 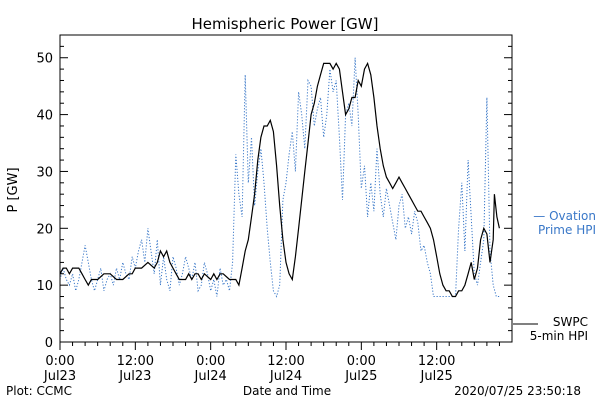 I want to click on y-axis-label: P [GW], so click(x=13, y=189).